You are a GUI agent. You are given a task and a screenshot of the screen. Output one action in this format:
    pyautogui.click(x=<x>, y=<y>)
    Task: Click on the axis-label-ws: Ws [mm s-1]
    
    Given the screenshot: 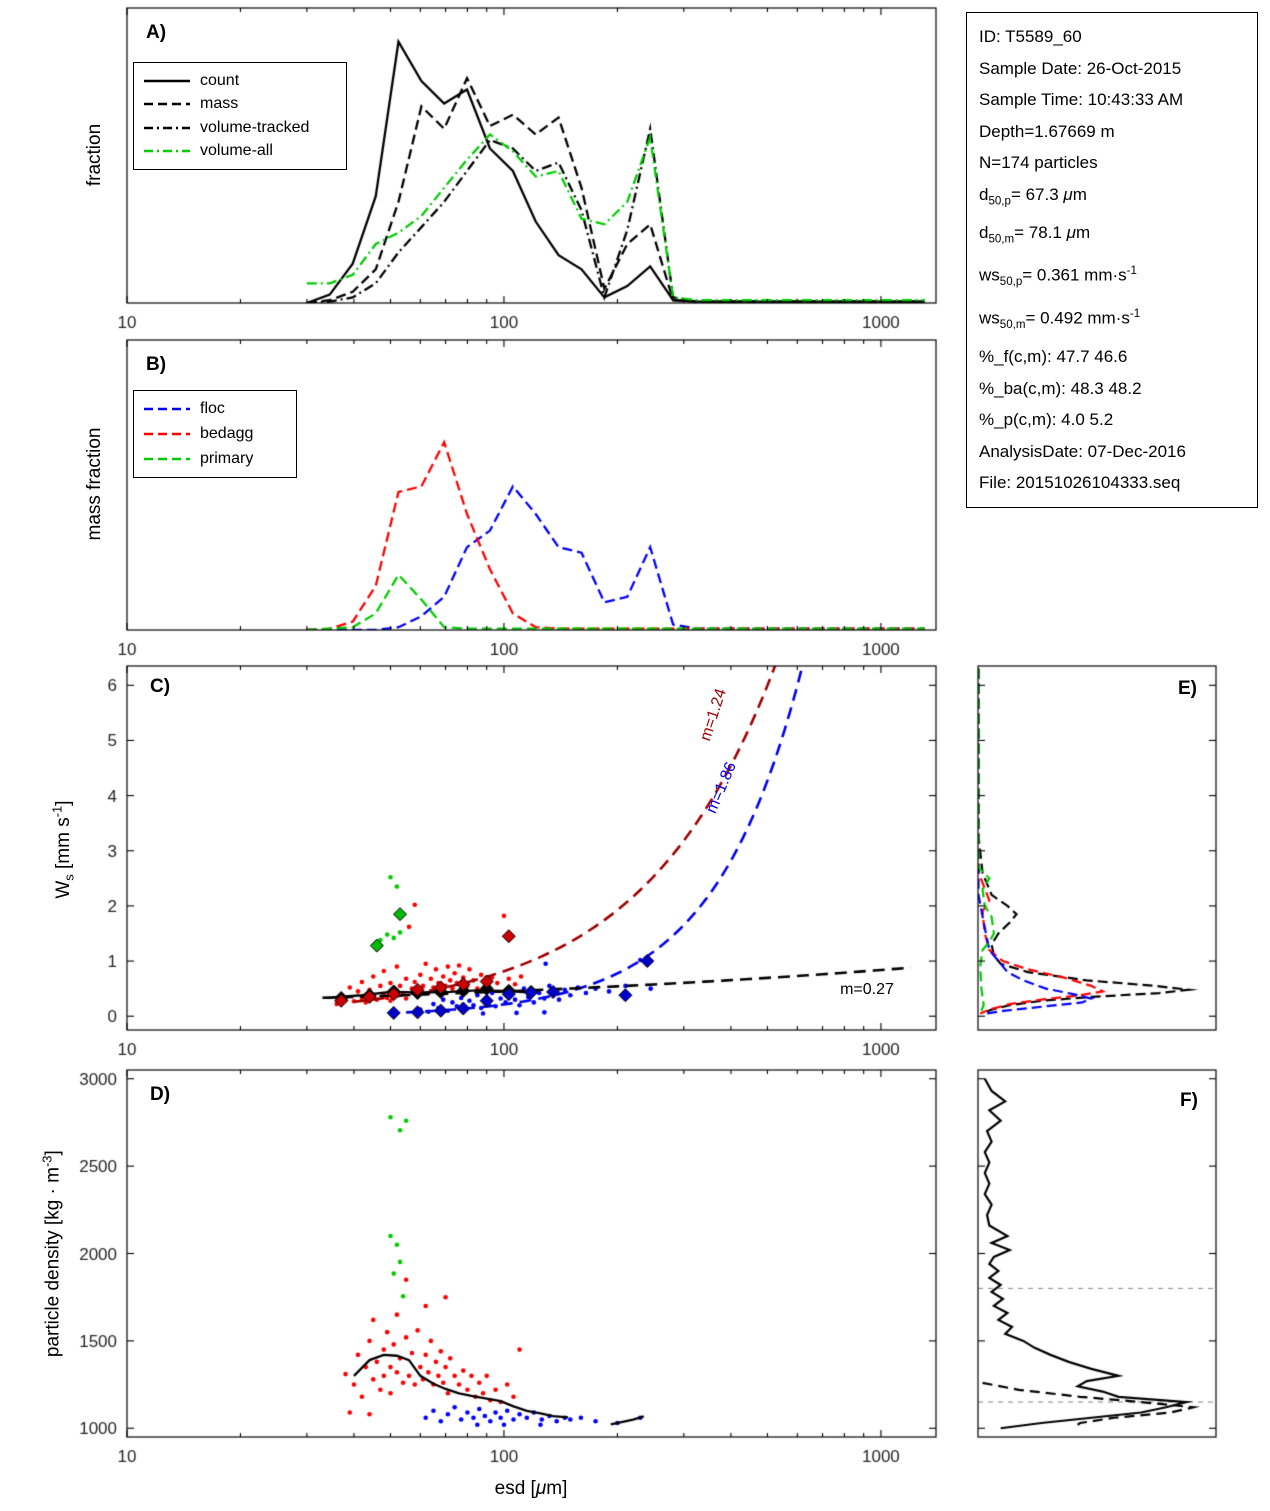 What is the action you would take?
    pyautogui.click(x=63, y=849)
    